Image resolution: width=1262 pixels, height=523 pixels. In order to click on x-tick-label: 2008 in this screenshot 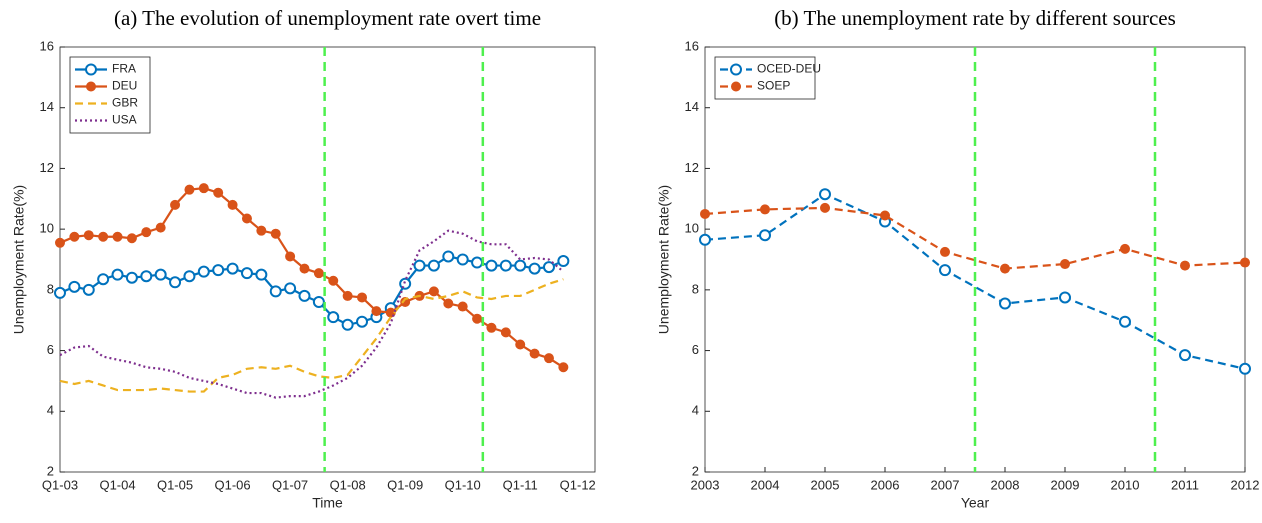, I will do `click(1005, 484)`.